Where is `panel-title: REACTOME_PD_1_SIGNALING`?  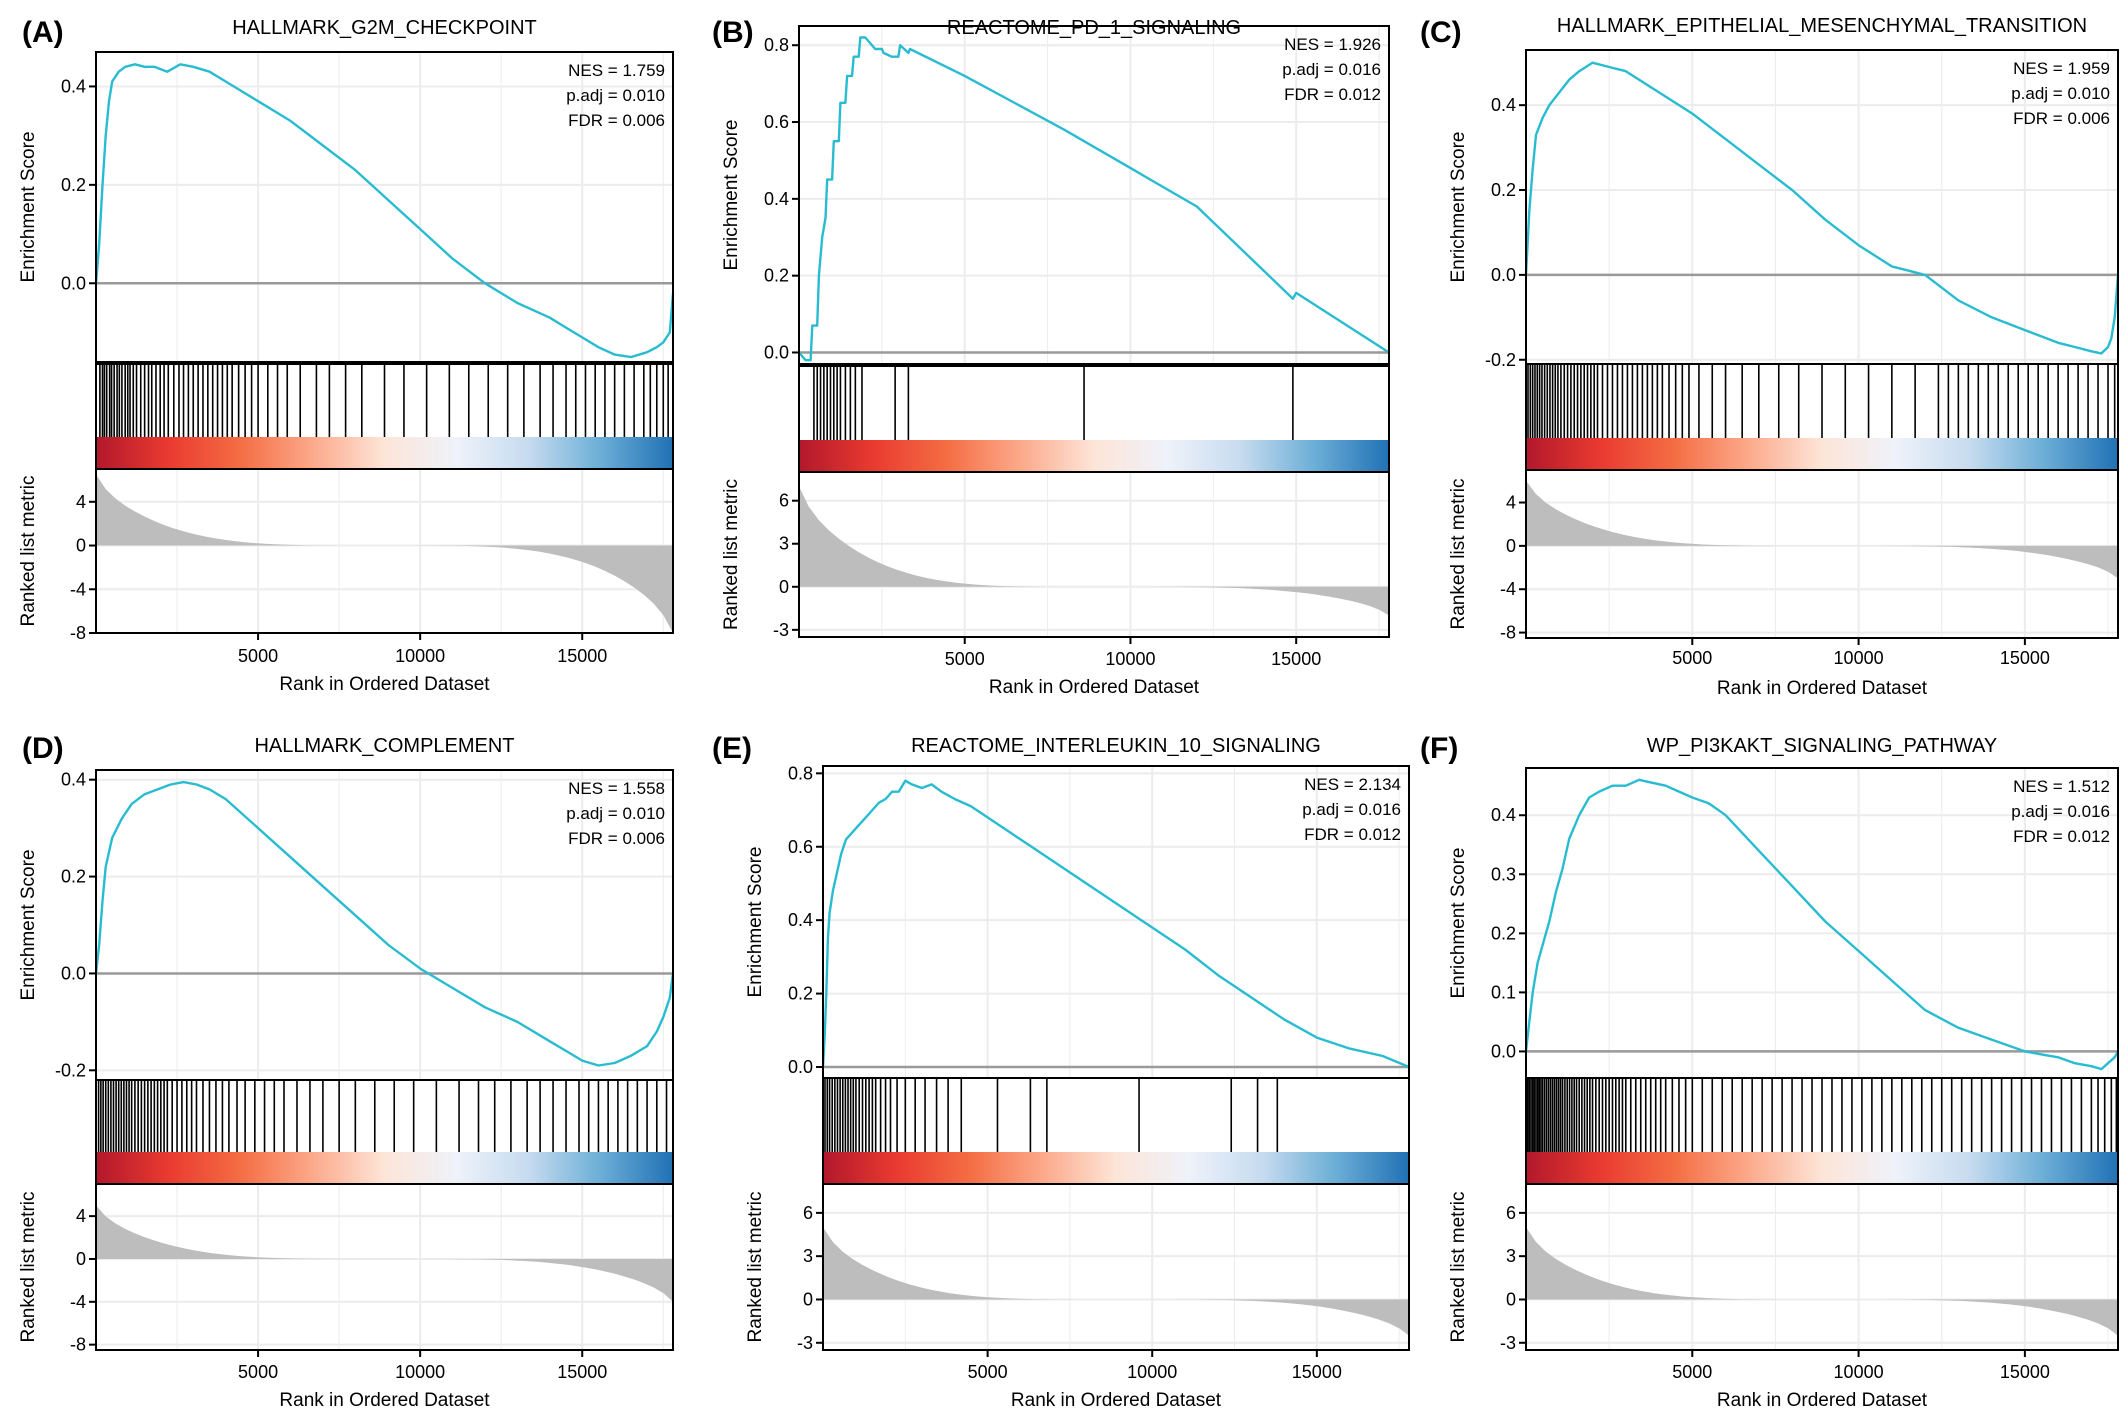
panel-title: REACTOME_PD_1_SIGNALING is located at coordinates (1094, 28).